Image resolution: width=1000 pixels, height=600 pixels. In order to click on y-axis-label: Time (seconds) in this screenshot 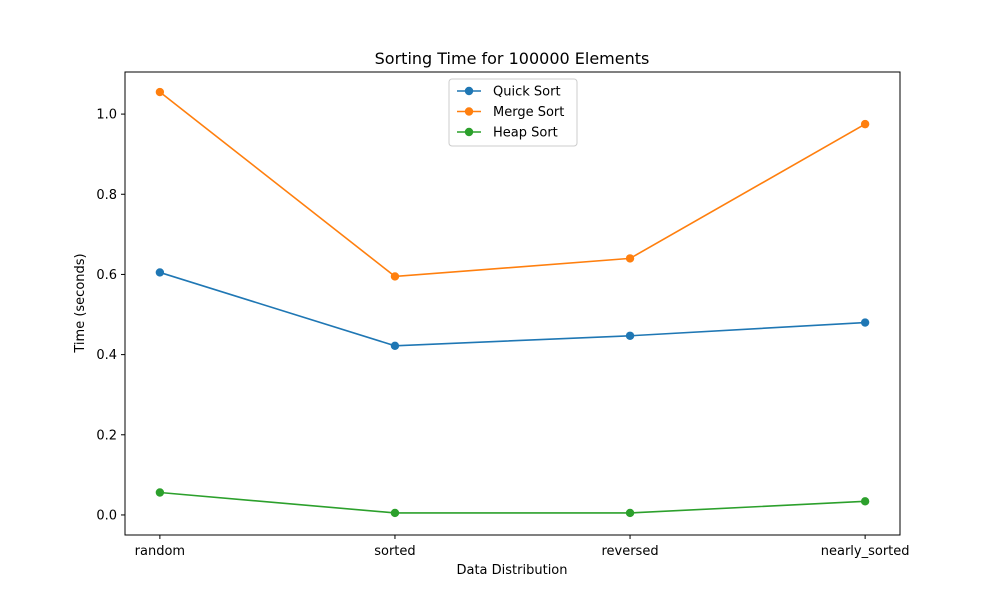, I will do `click(80, 303)`.